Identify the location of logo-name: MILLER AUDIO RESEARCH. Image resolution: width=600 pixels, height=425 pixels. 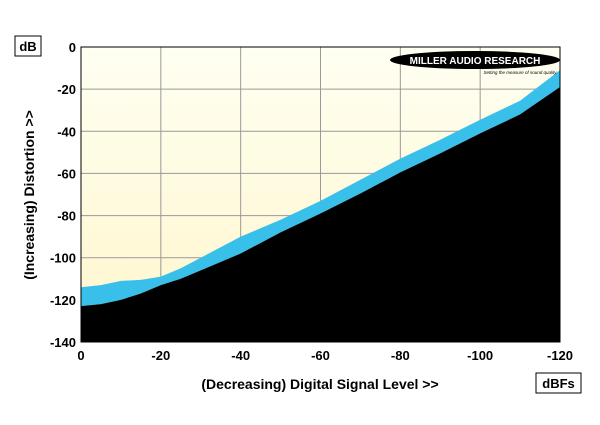
(475, 61).